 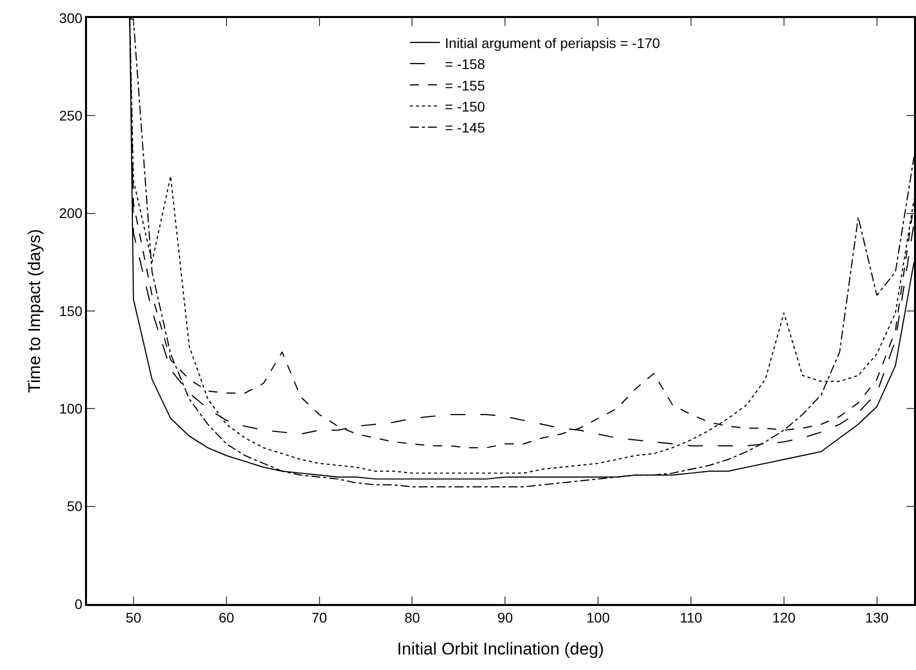 I want to click on y-axis-title: Time to Impact (days), so click(x=34, y=311).